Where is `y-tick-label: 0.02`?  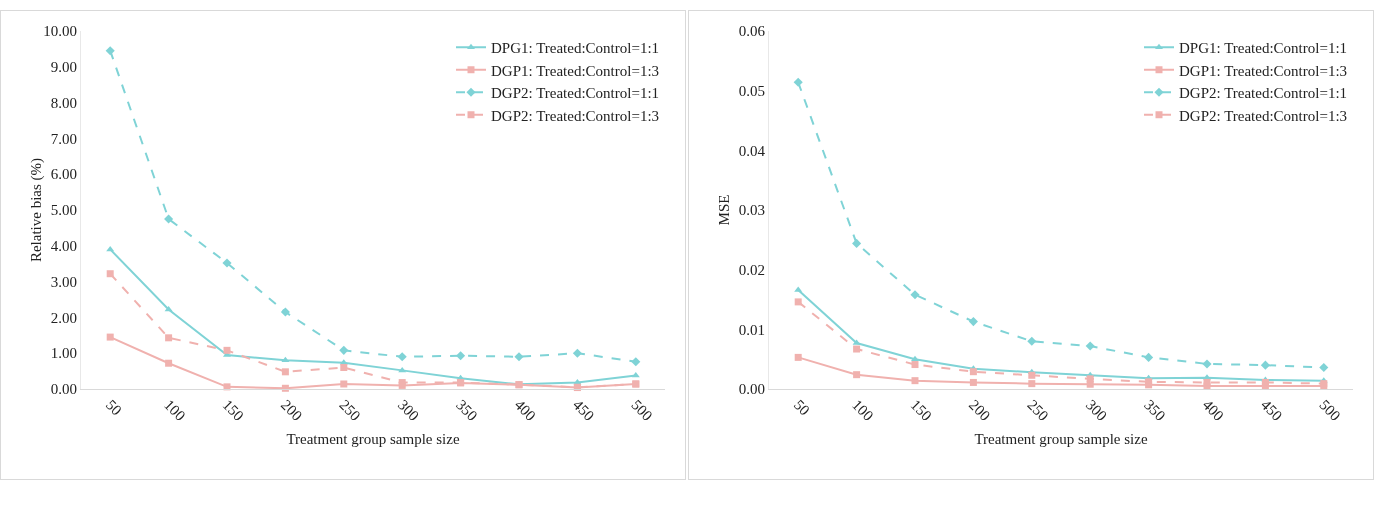 y-tick-label: 0.02 is located at coordinates (751, 269).